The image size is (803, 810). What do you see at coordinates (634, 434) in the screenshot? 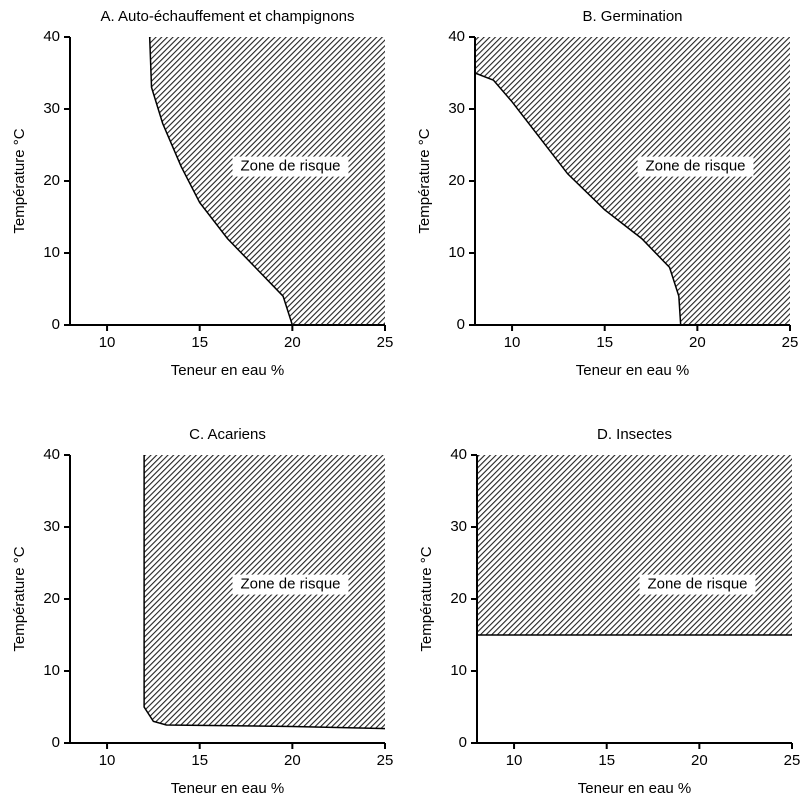
I see `panel-title: D. Insectes` at bounding box center [634, 434].